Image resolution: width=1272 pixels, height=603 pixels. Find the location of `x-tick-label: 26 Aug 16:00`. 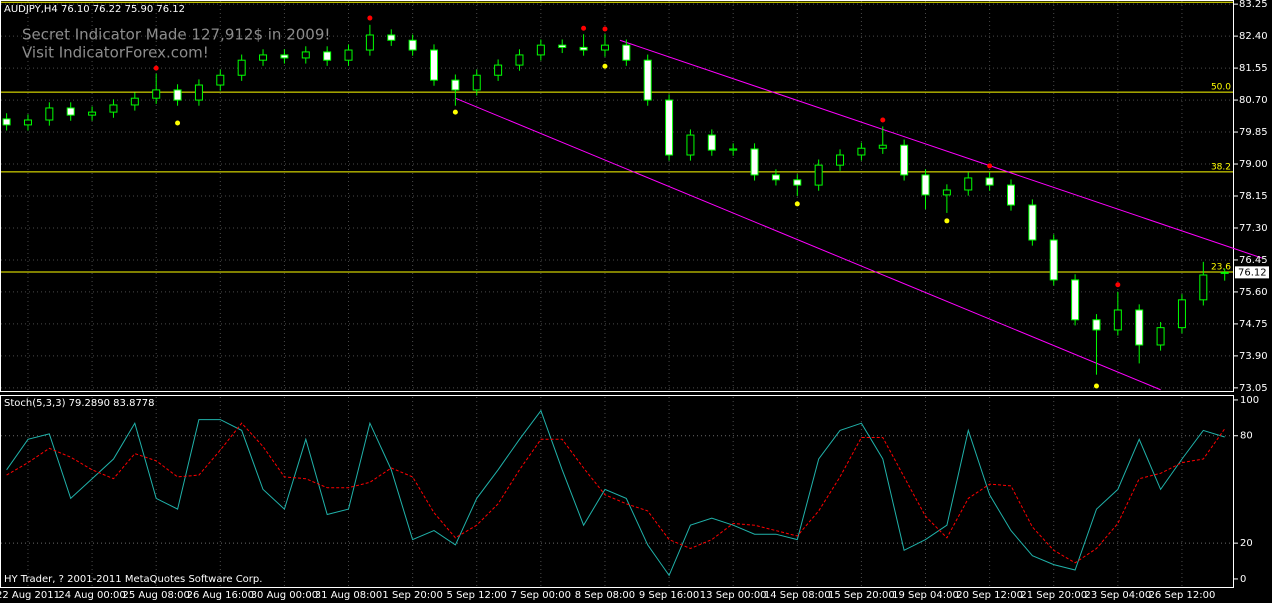

x-tick-label: 26 Aug 16:00 is located at coordinates (220, 595).